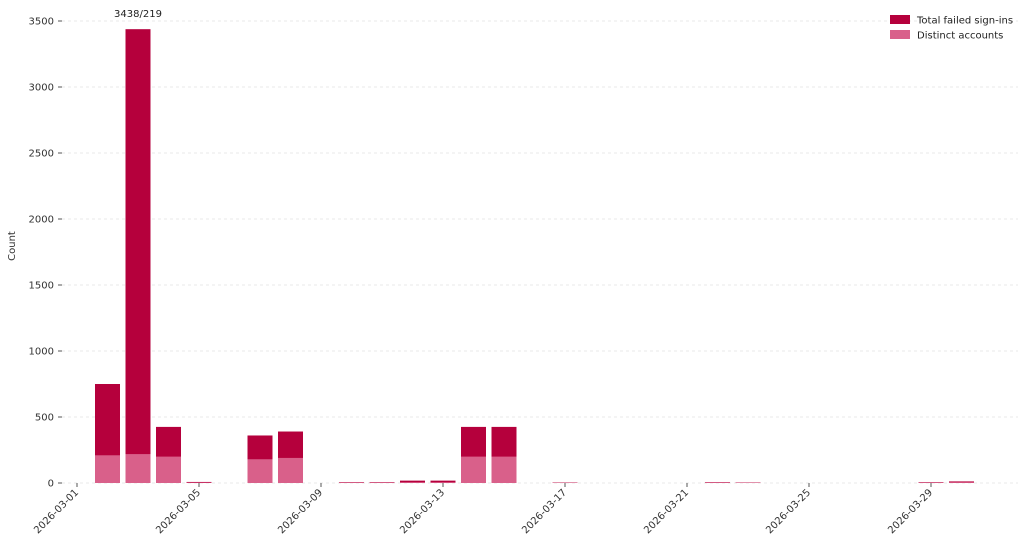 This screenshot has width=1024, height=543. Describe the element at coordinates (41, 22) in the screenshot. I see `y-tick-label: 3500` at that location.